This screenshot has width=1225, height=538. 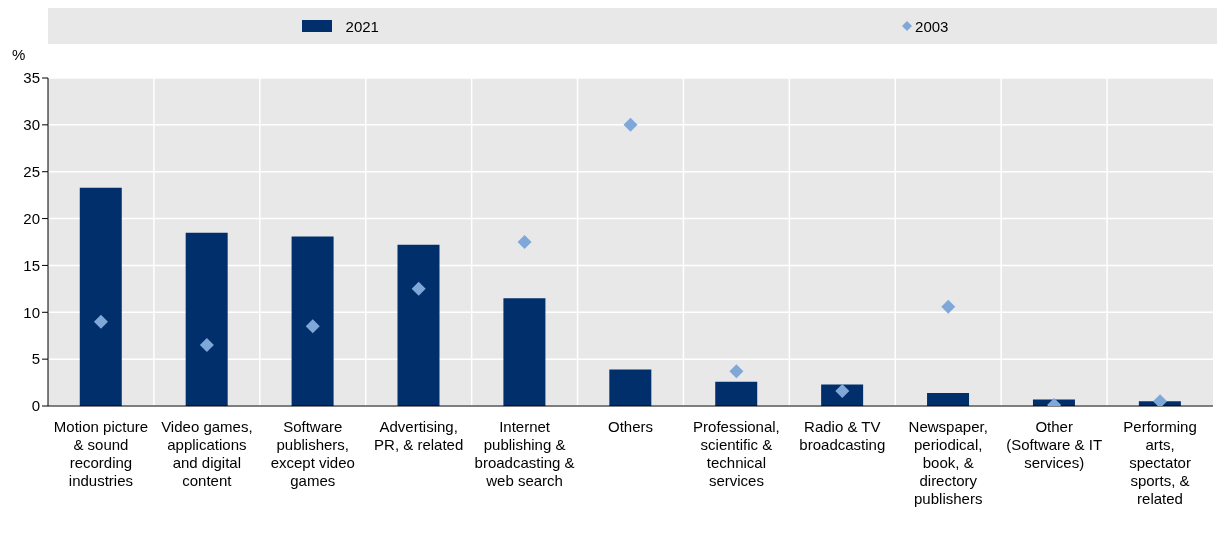 I want to click on y-tick-label: 30, so click(x=31, y=125).